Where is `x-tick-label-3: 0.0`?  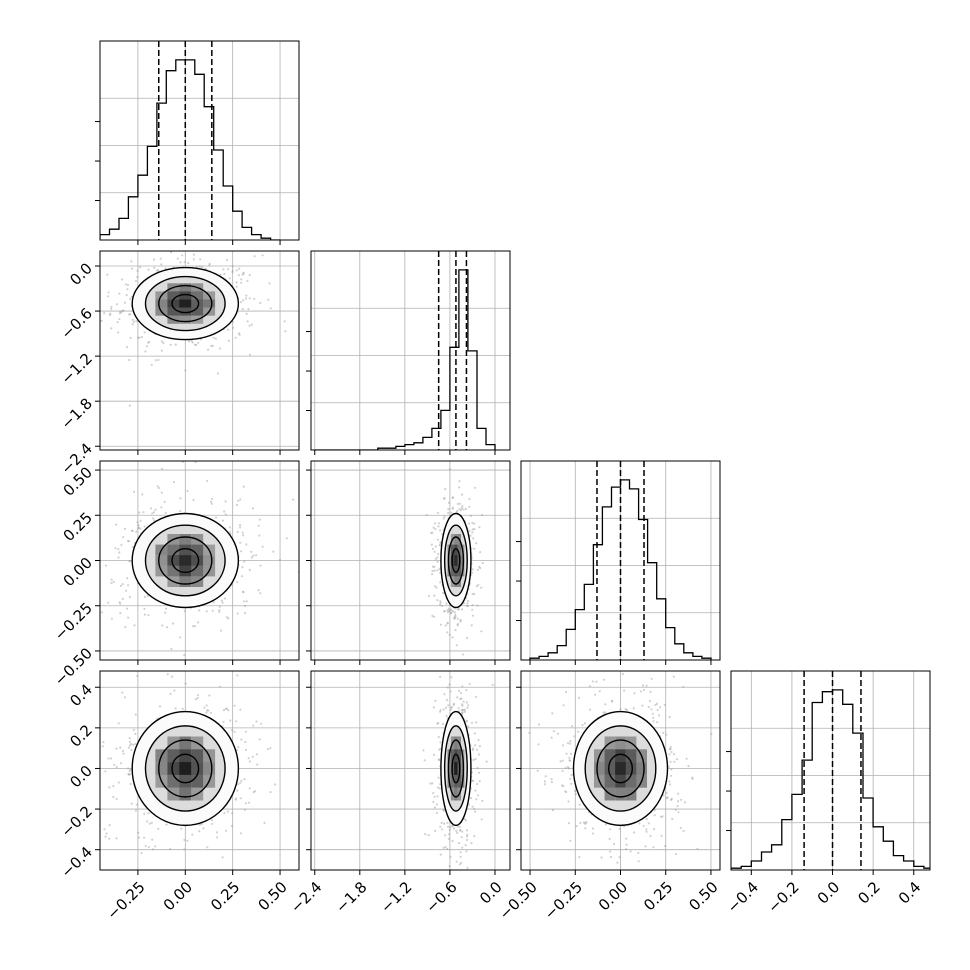 x-tick-label-3: 0.0 is located at coordinates (829, 893).